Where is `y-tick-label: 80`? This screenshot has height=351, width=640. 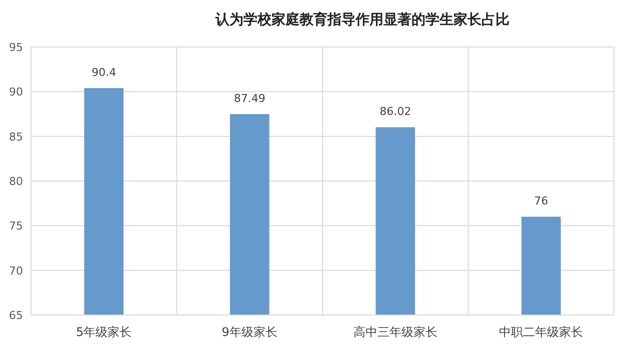 y-tick-label: 80 is located at coordinates (16, 181).